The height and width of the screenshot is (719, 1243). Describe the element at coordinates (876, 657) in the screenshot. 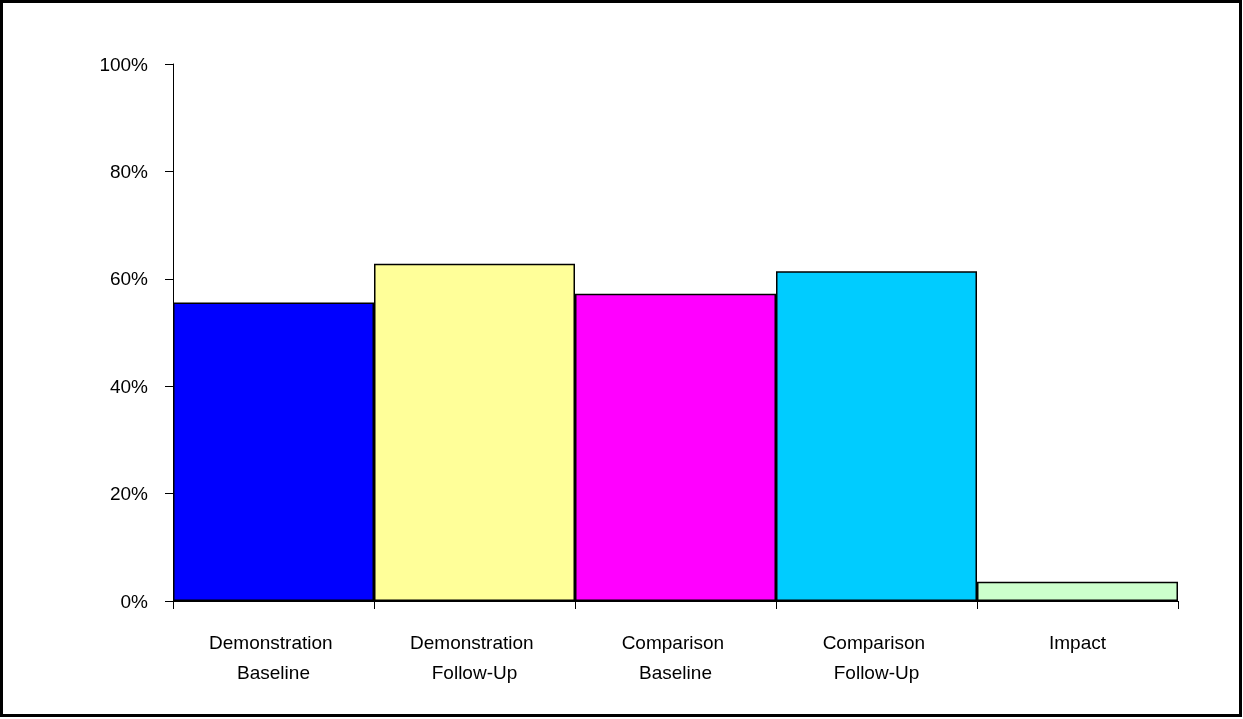

I see `x-tick-label: Comparison Follow-Up` at that location.